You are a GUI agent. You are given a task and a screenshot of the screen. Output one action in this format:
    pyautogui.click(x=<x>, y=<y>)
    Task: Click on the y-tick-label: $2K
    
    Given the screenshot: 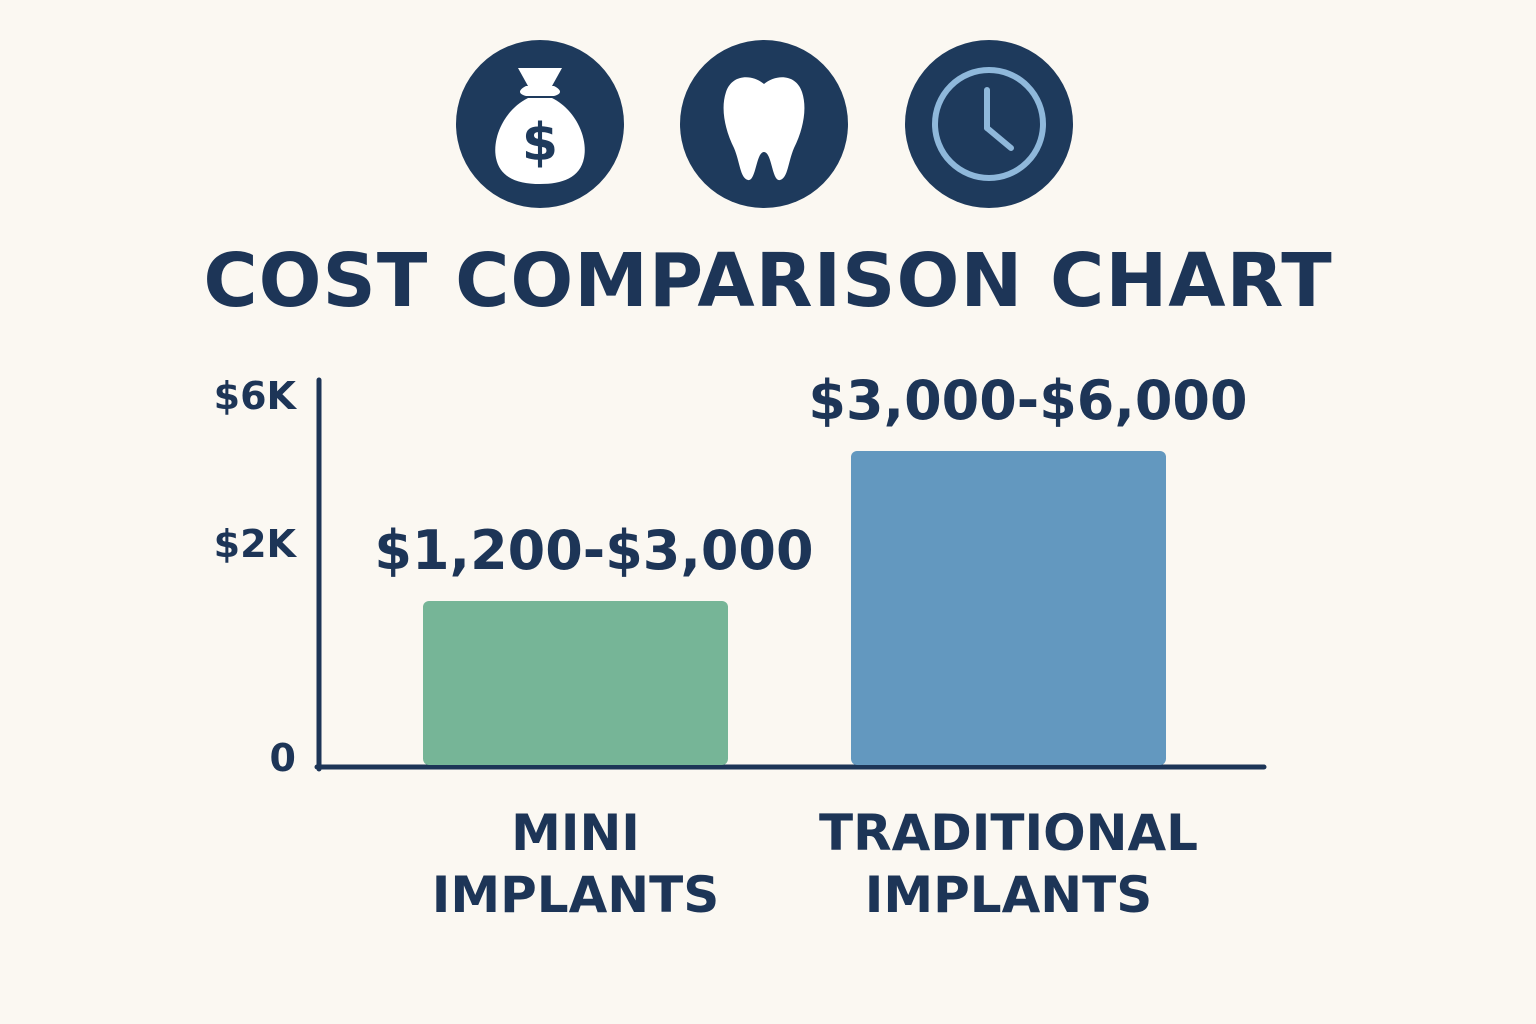 What is the action you would take?
    pyautogui.click(x=256, y=544)
    